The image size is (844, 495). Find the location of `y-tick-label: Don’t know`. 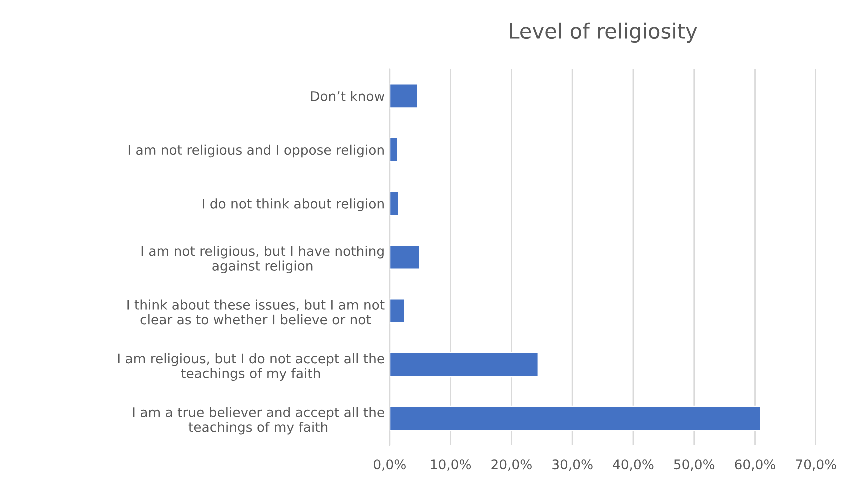

y-tick-label: Don’t know is located at coordinates (348, 96).